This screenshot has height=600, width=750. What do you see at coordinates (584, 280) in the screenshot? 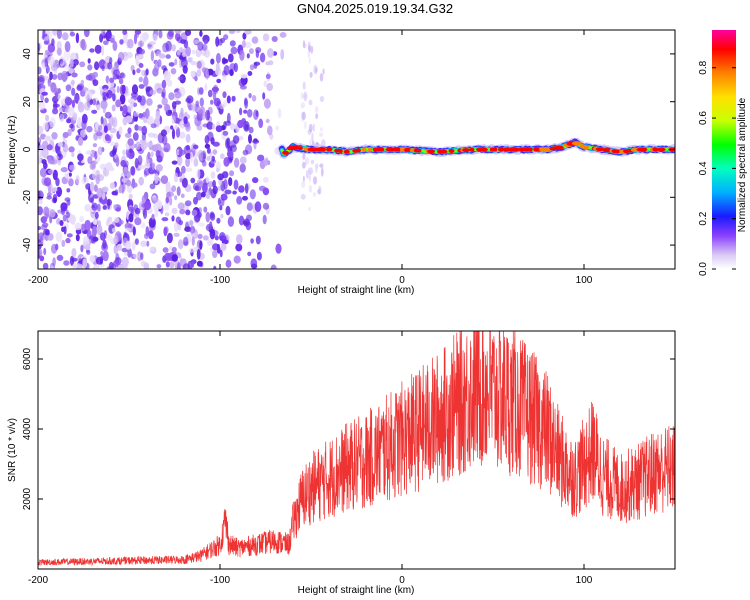
I see `x-tick-label: 100` at bounding box center [584, 280].